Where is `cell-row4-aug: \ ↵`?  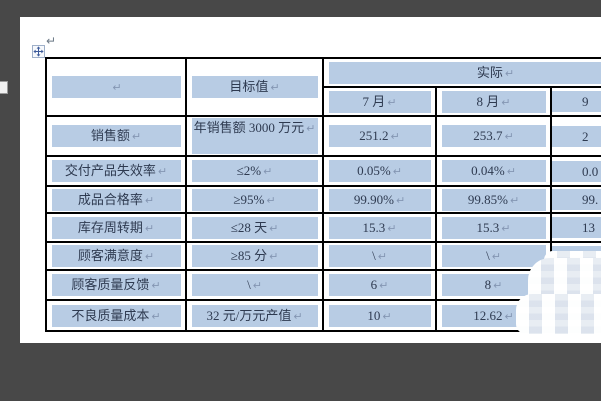
cell-row4-aug: \ ↵ is located at coordinates (493, 256).